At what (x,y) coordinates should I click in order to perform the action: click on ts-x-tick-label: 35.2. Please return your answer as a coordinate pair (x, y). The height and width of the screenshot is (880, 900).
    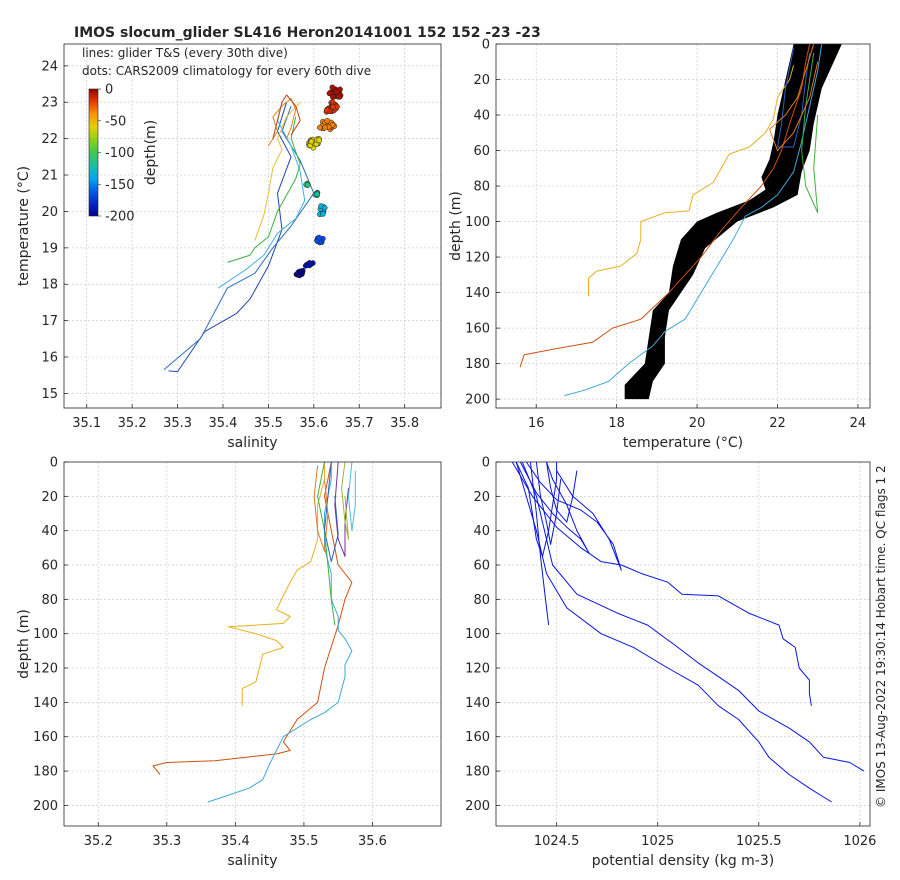
    Looking at the image, I should click on (132, 423).